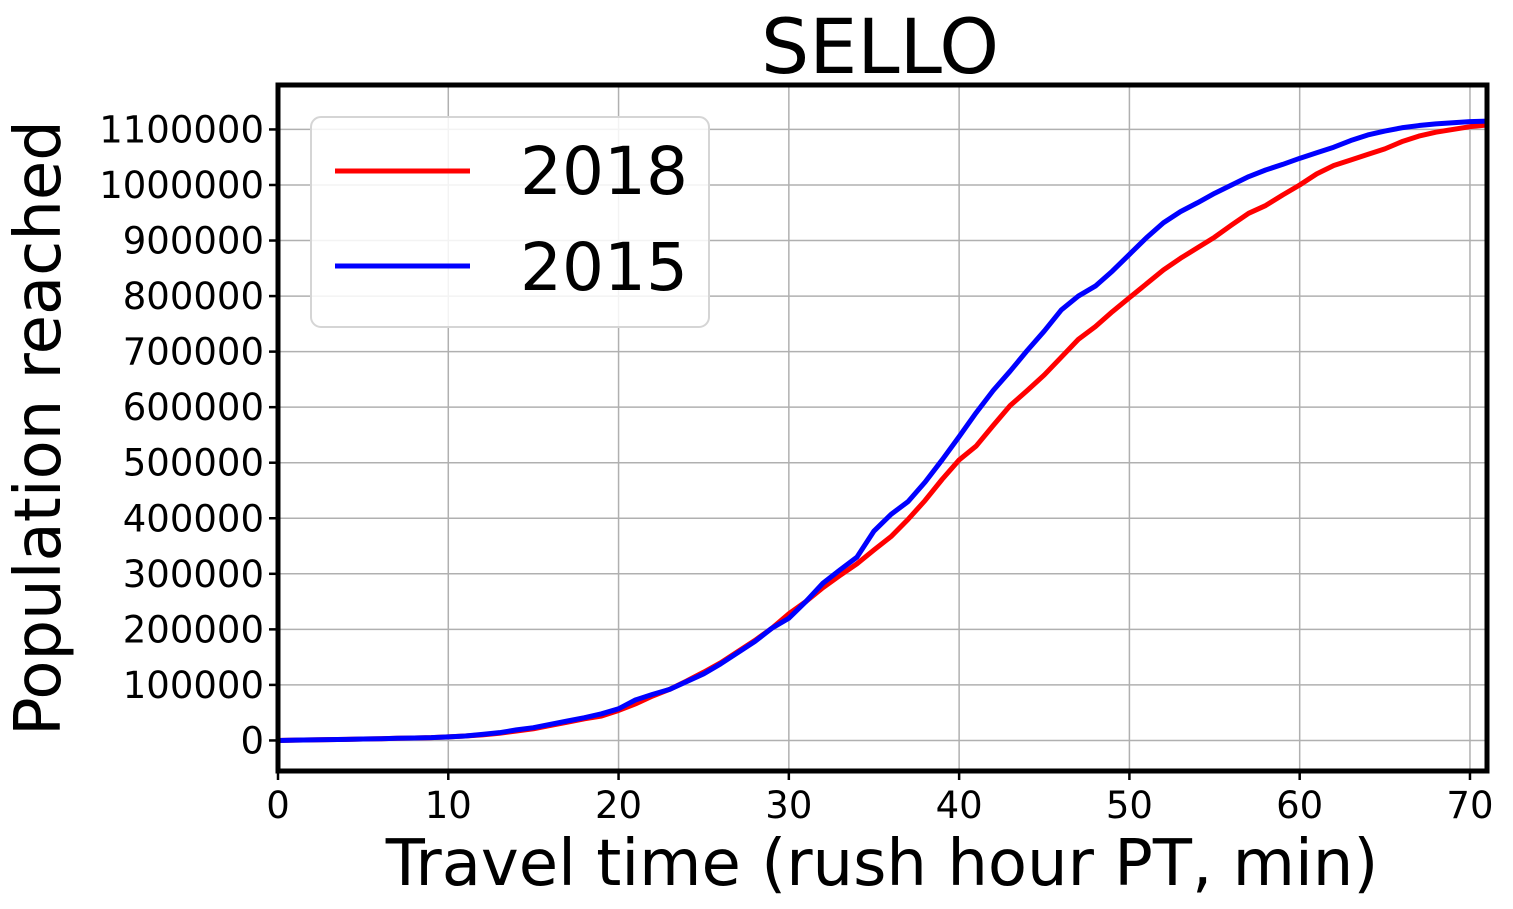 Image resolution: width=1513 pixels, height=909 pixels. What do you see at coordinates (193, 352) in the screenshot?
I see `y-tick-label: 700000` at bounding box center [193, 352].